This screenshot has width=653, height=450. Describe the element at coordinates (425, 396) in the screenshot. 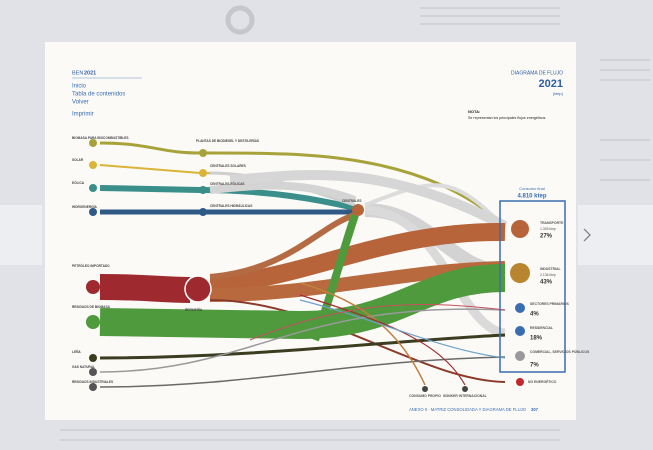

I see `other-label: CONSUMO PROPIO` at that location.